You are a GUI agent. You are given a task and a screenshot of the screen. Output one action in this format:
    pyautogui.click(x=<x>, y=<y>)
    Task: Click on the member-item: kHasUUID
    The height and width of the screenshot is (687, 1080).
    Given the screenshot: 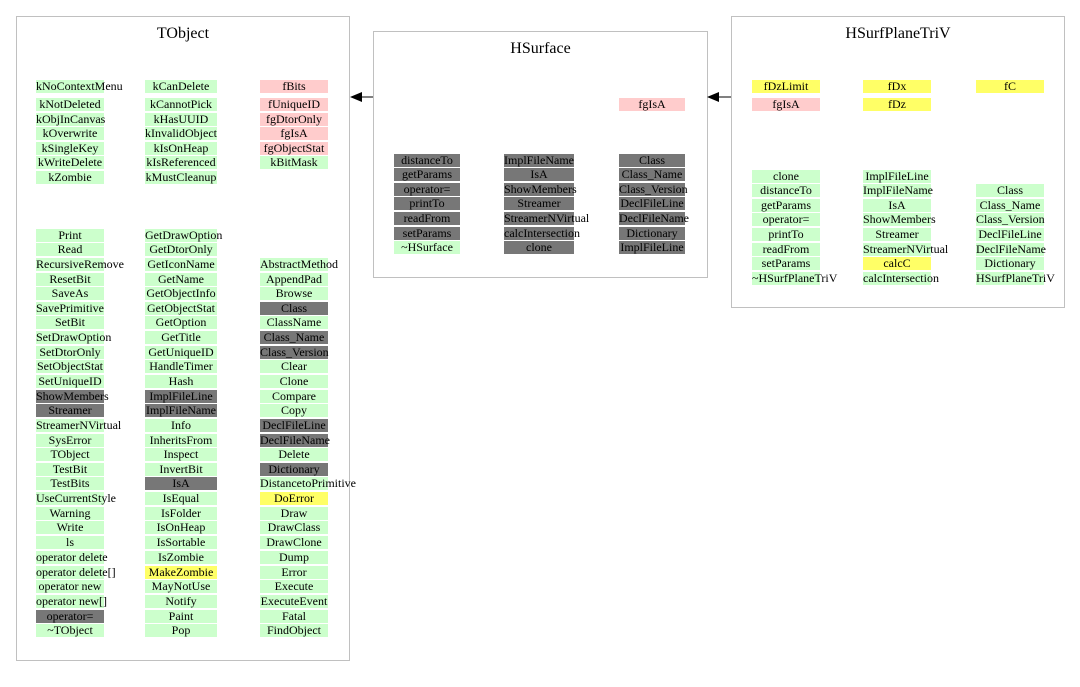 What is the action you would take?
    pyautogui.click(x=181, y=119)
    